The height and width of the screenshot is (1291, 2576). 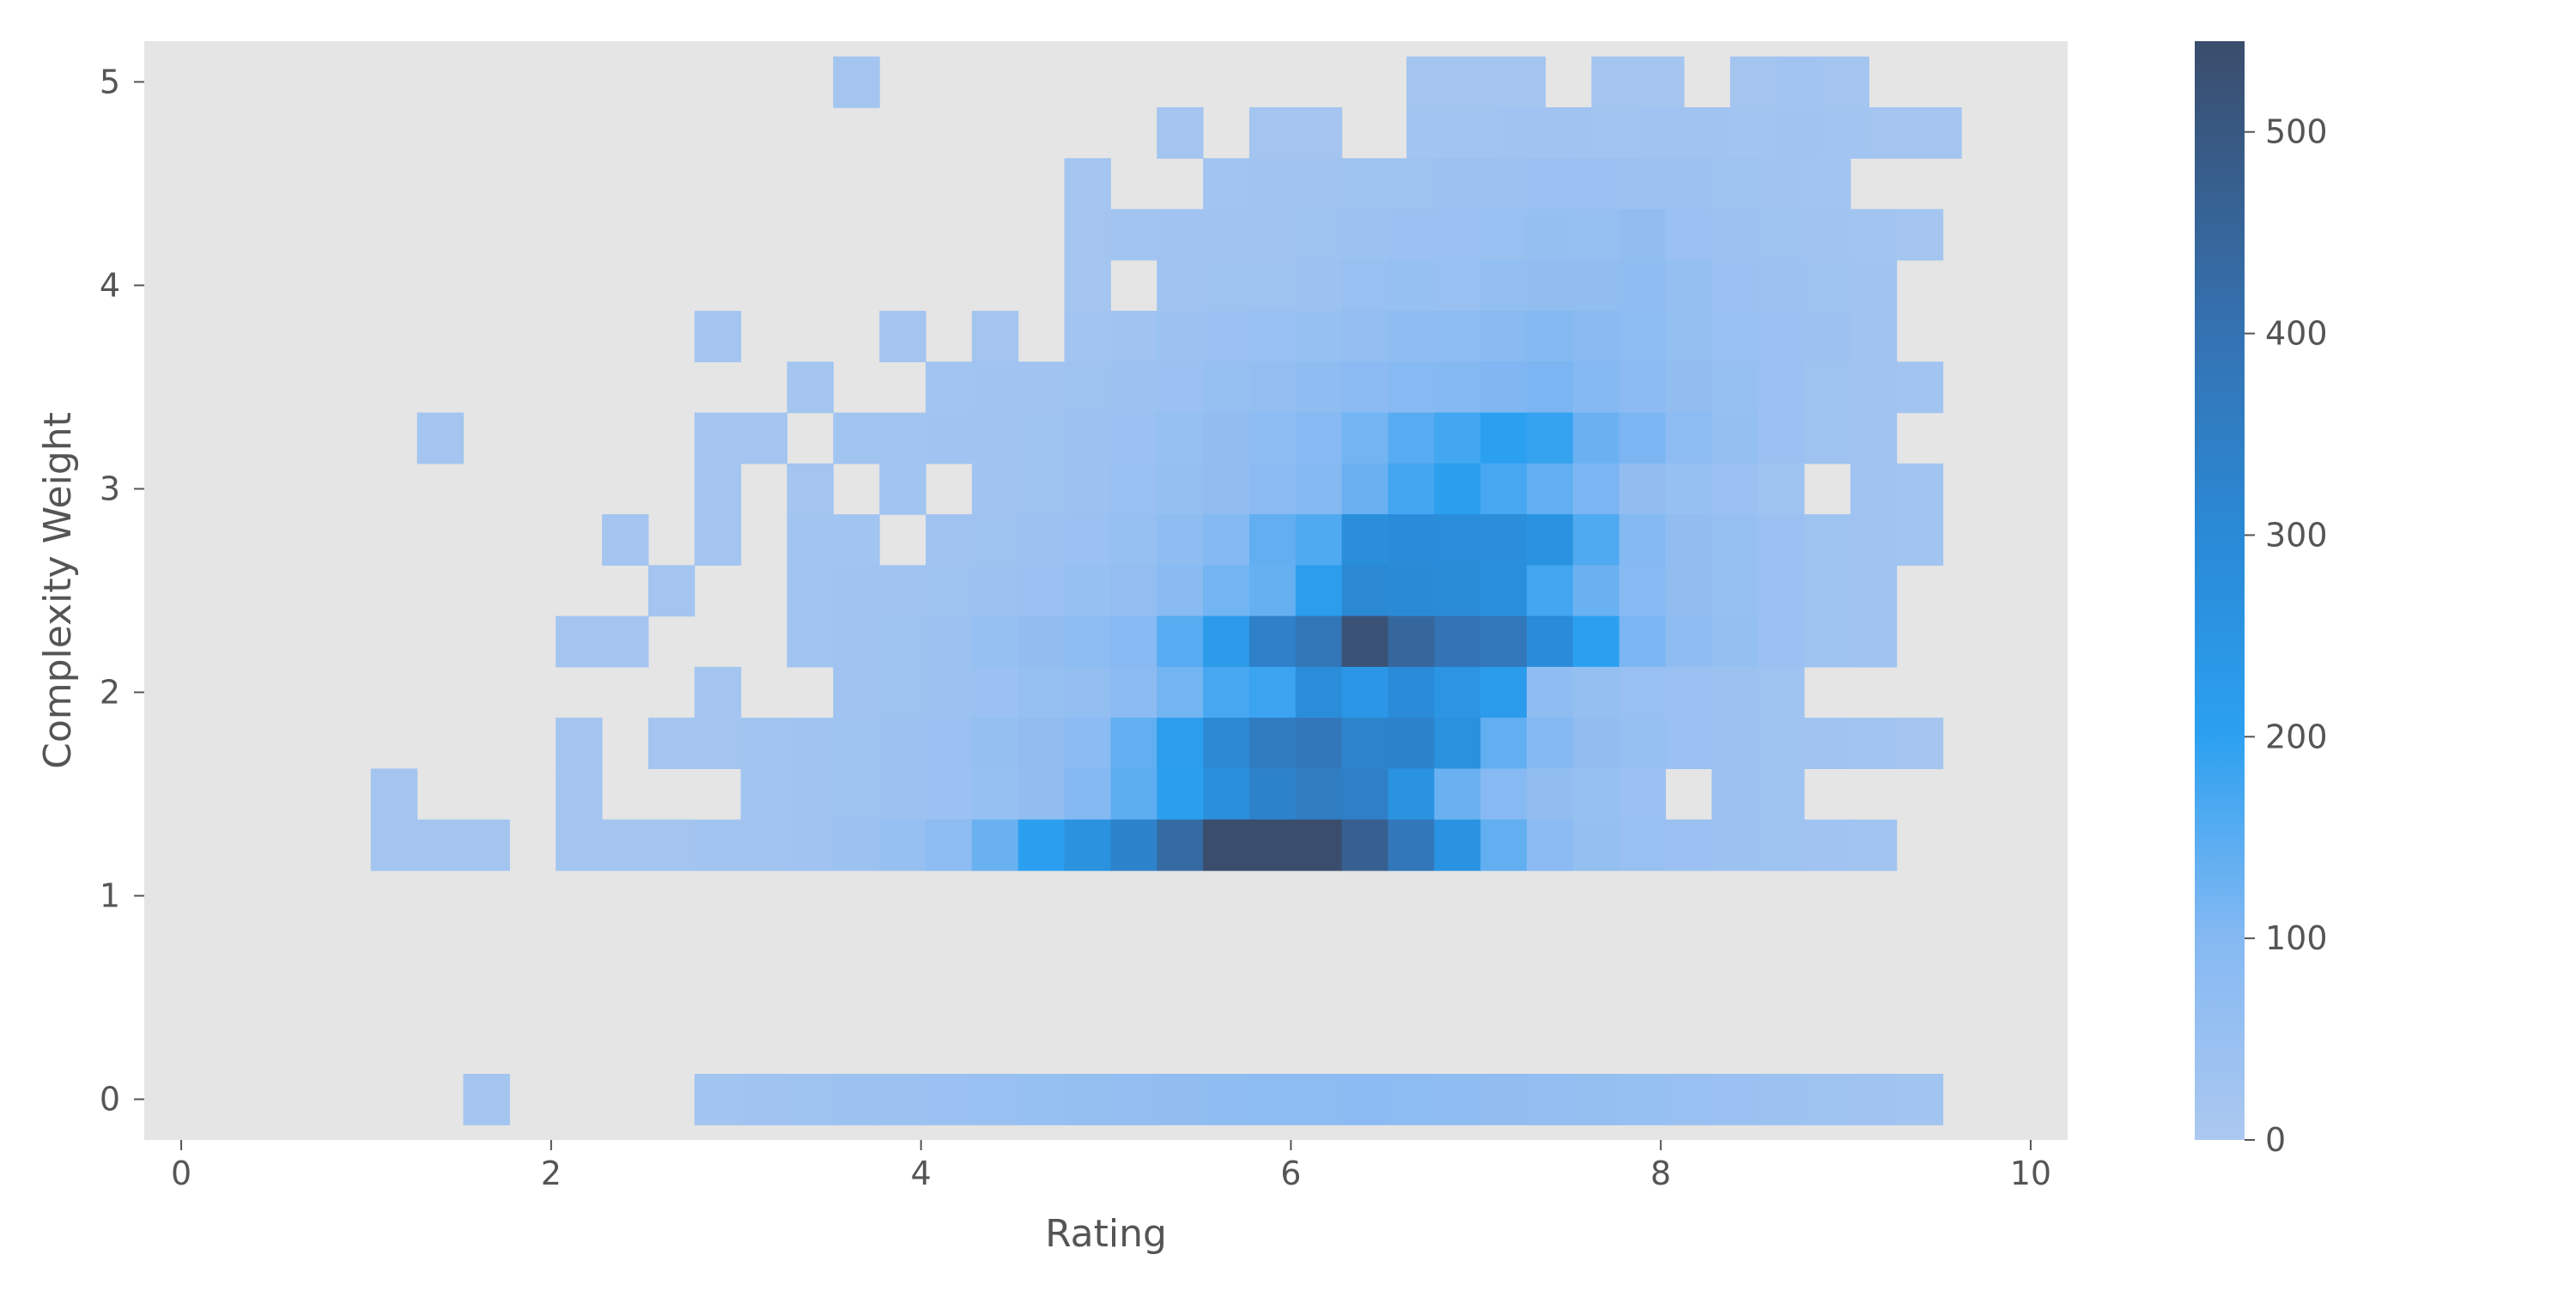 What do you see at coordinates (2287, 636) in the screenshot?
I see `colorbar-ticks: 0 100 200 300 400 500` at bounding box center [2287, 636].